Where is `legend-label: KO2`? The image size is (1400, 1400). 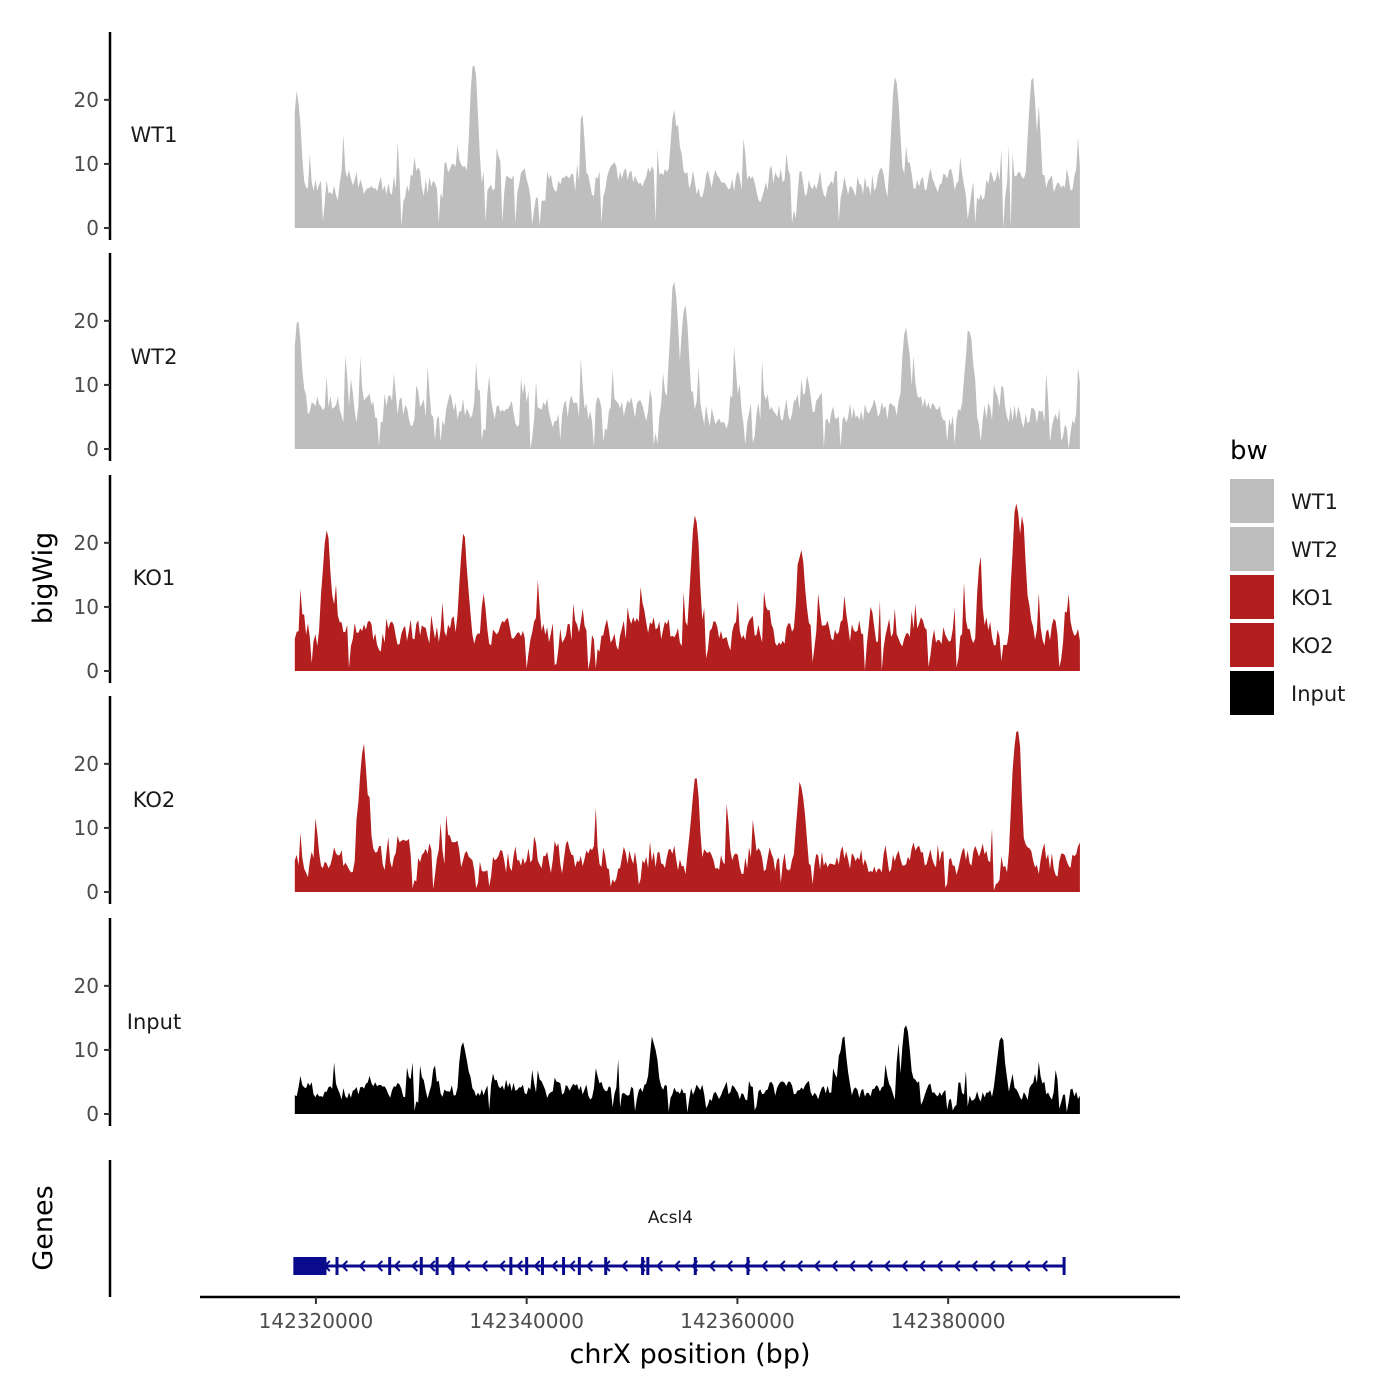
legend-label: KO2 is located at coordinates (1312, 646).